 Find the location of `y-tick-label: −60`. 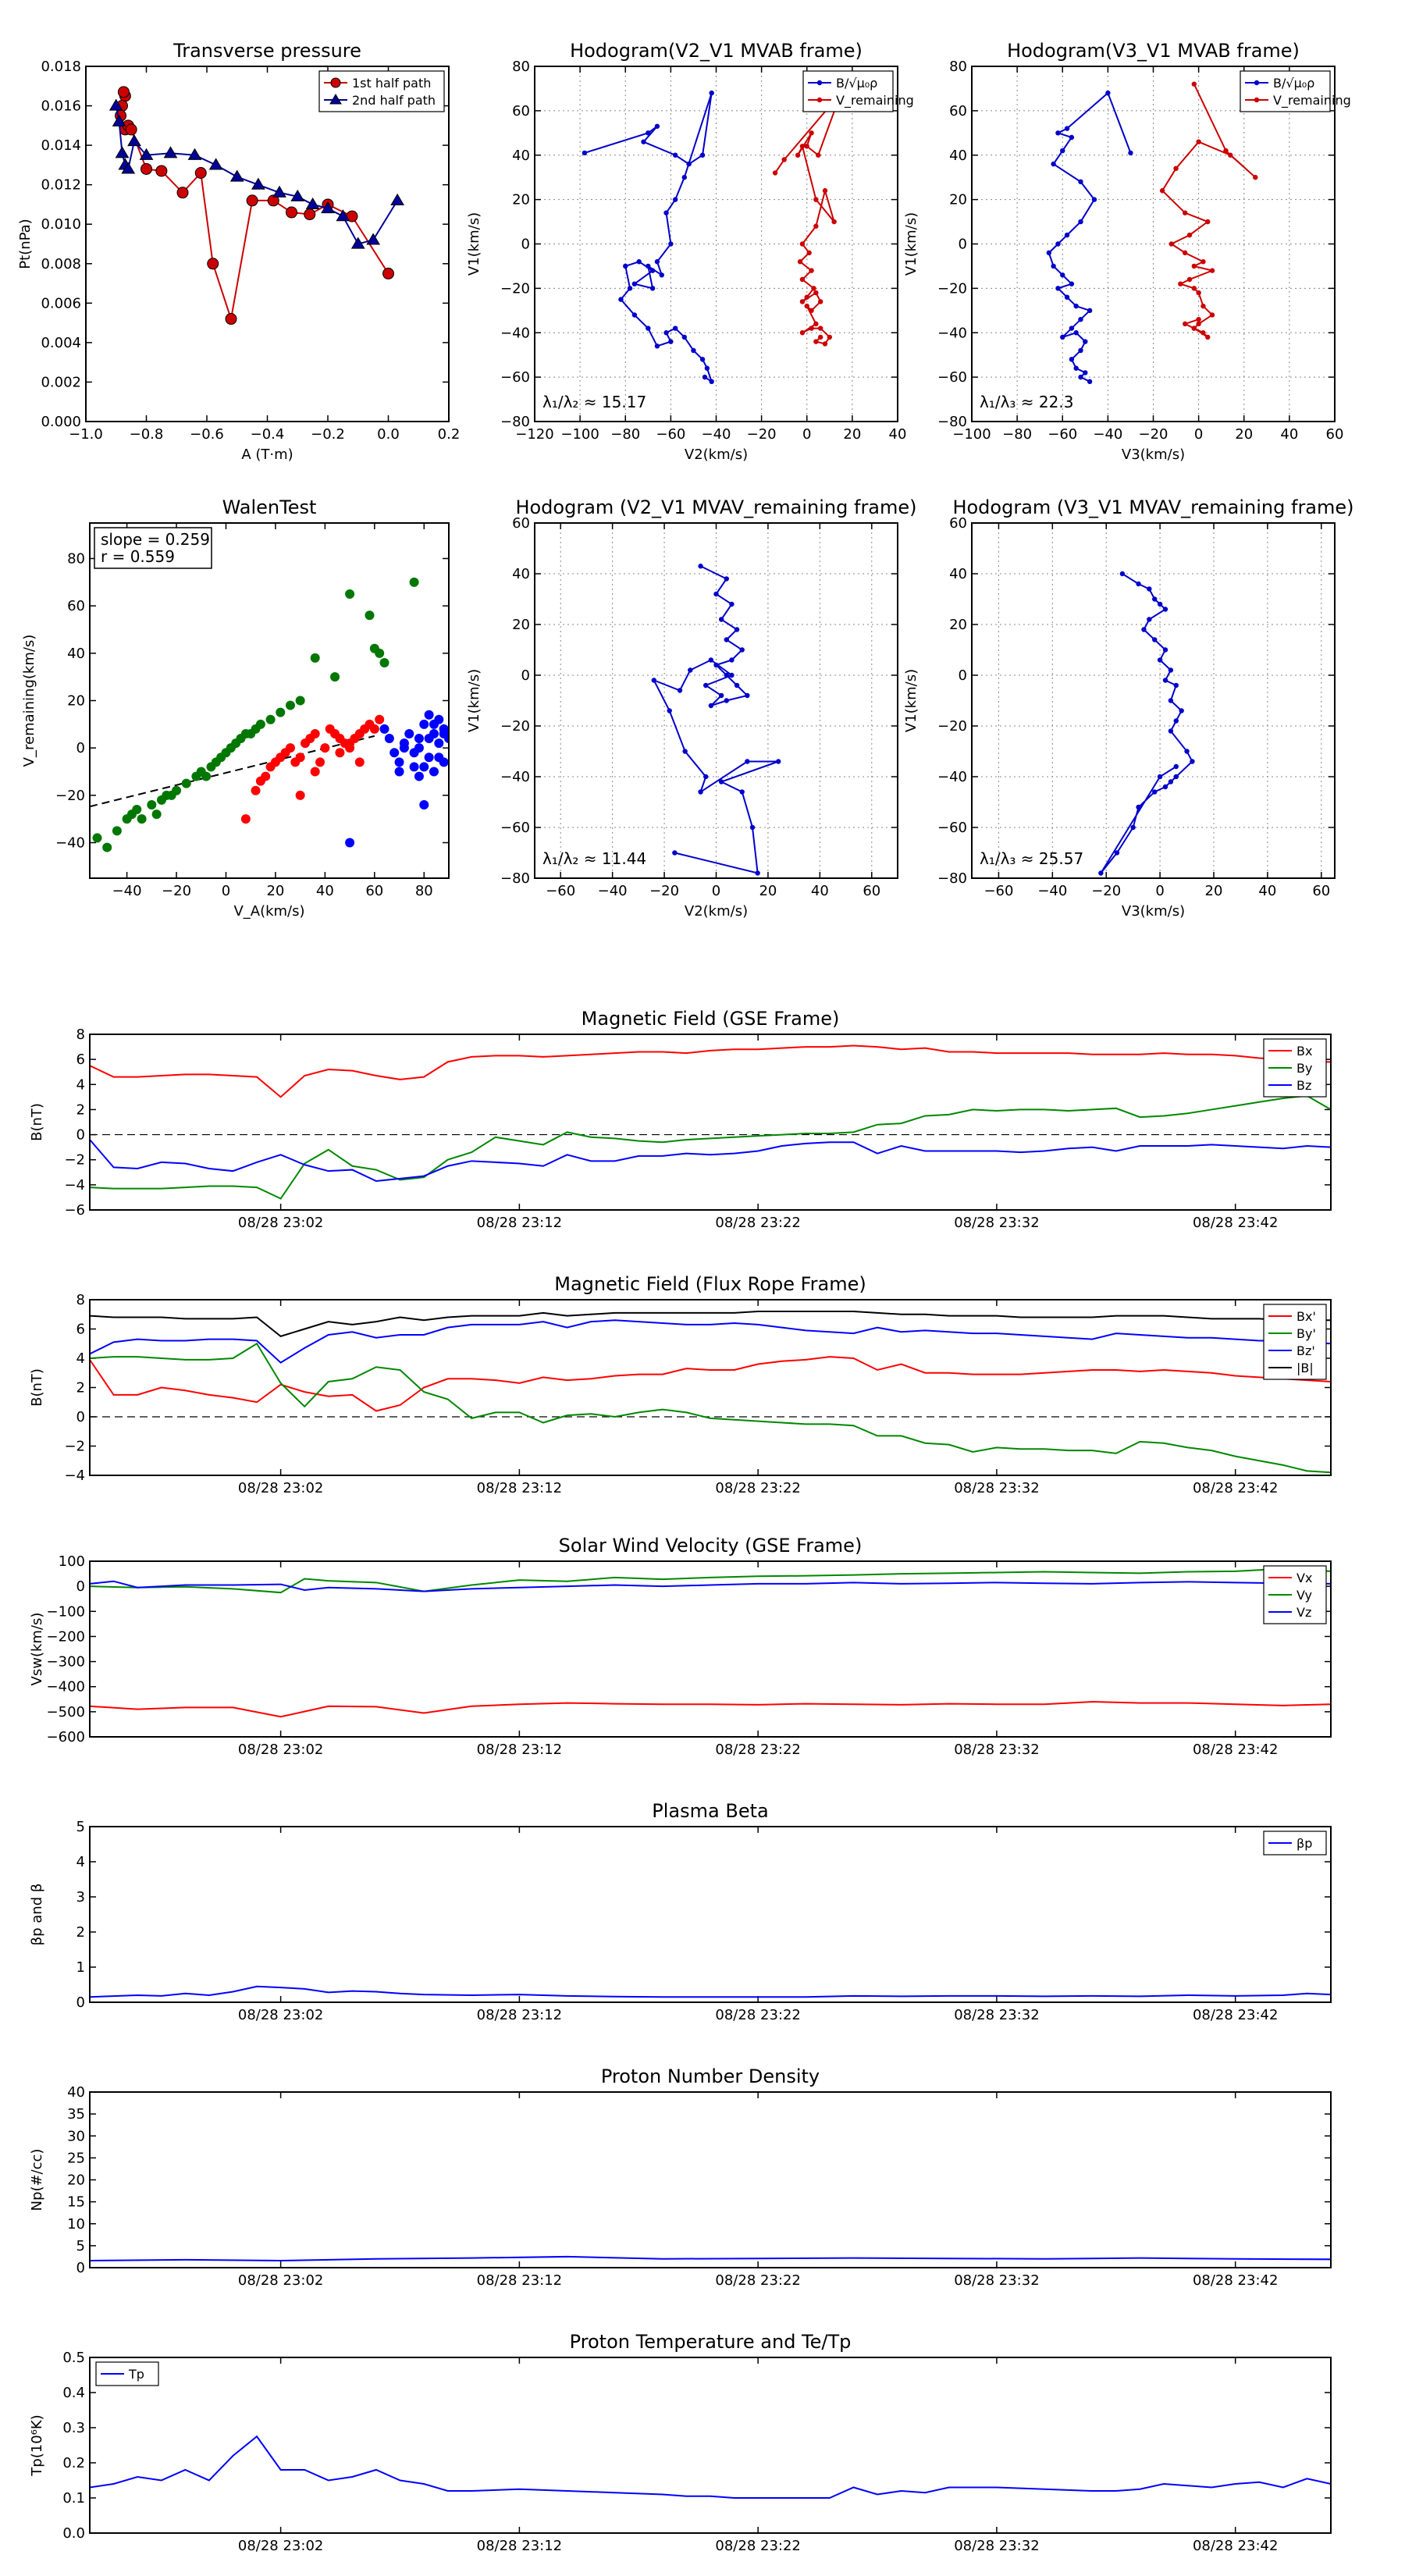

y-tick-label: −60 is located at coordinates (515, 828).